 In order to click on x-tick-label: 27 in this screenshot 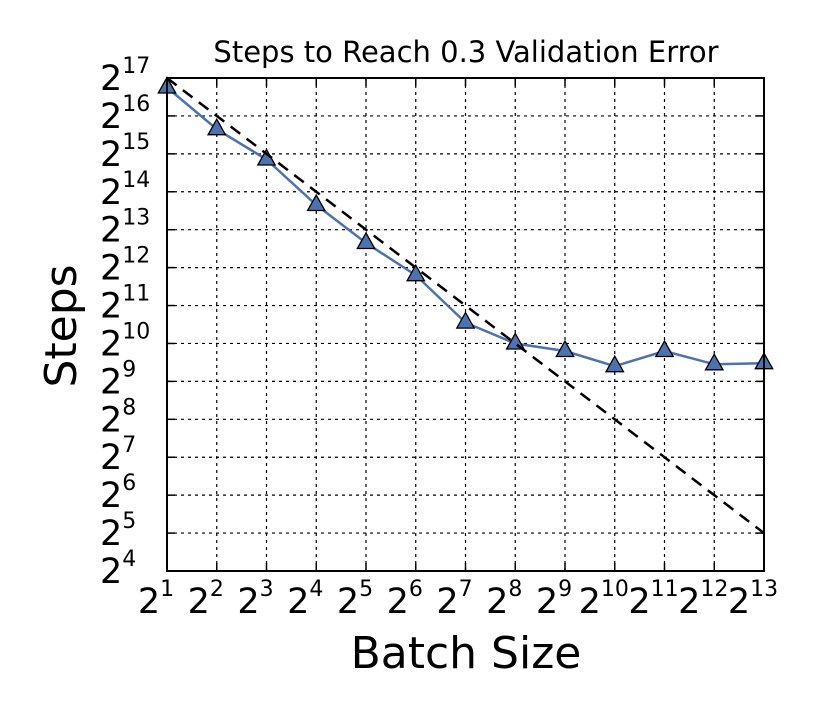, I will do `click(454, 599)`.